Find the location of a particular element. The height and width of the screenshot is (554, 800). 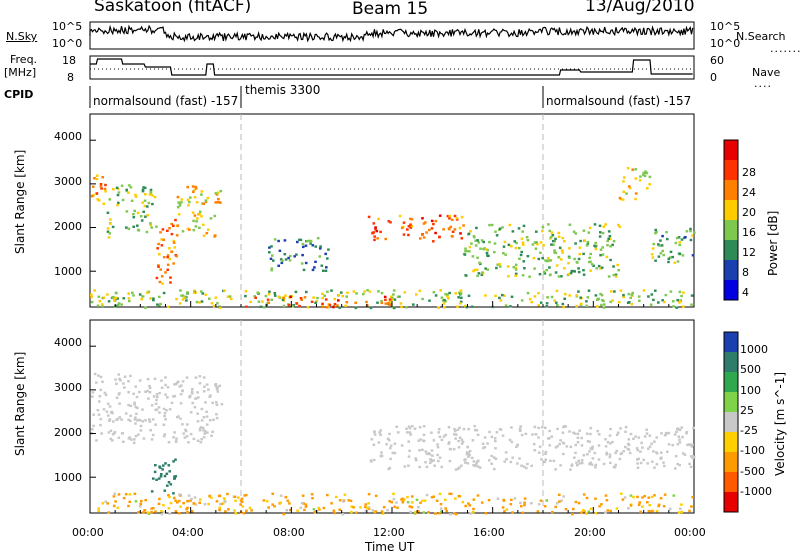

nsky-tick-bottom: 10^0 is located at coordinates (67, 43).